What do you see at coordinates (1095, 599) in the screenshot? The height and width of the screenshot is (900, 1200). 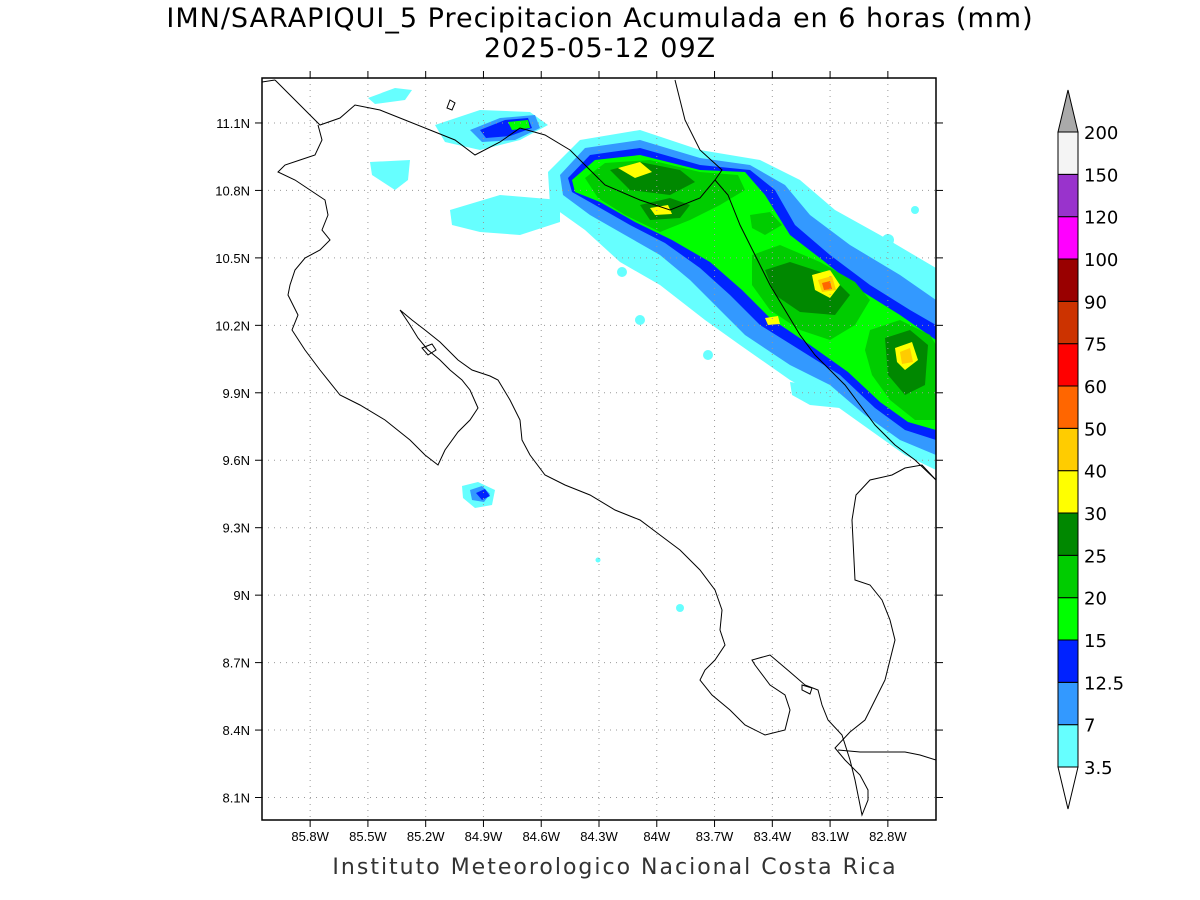 I see `colorbar-label: 20` at bounding box center [1095, 599].